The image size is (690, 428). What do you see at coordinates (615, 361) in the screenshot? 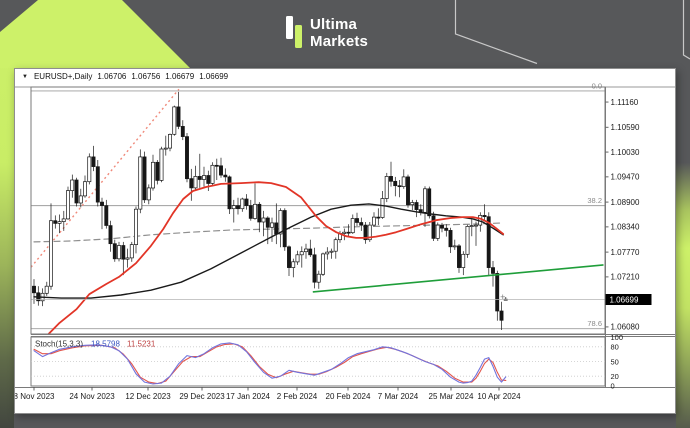
I see `stoch-scale-label: 50` at bounding box center [615, 361].